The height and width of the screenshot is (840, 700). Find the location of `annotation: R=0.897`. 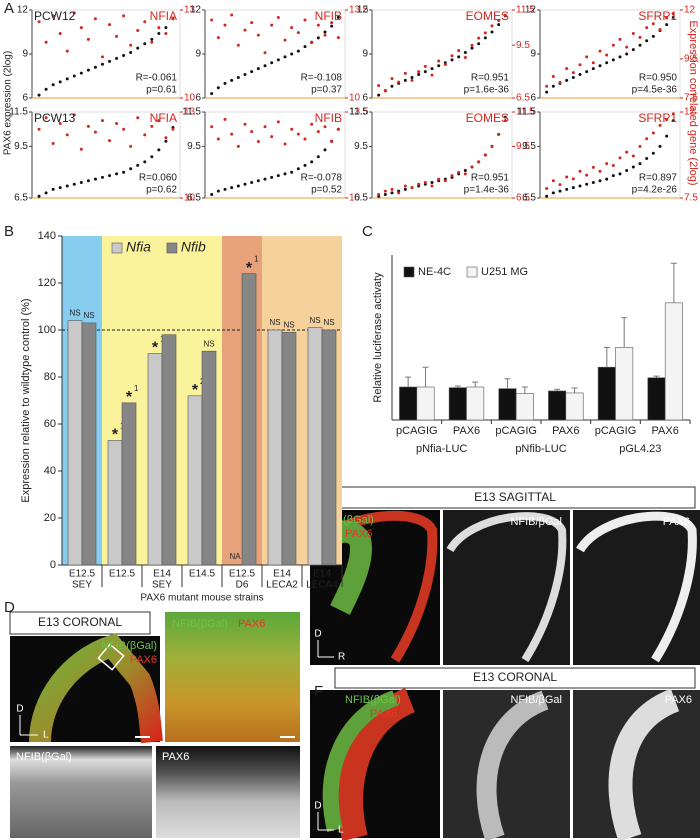

annotation: R=0.897 is located at coordinates (658, 178).